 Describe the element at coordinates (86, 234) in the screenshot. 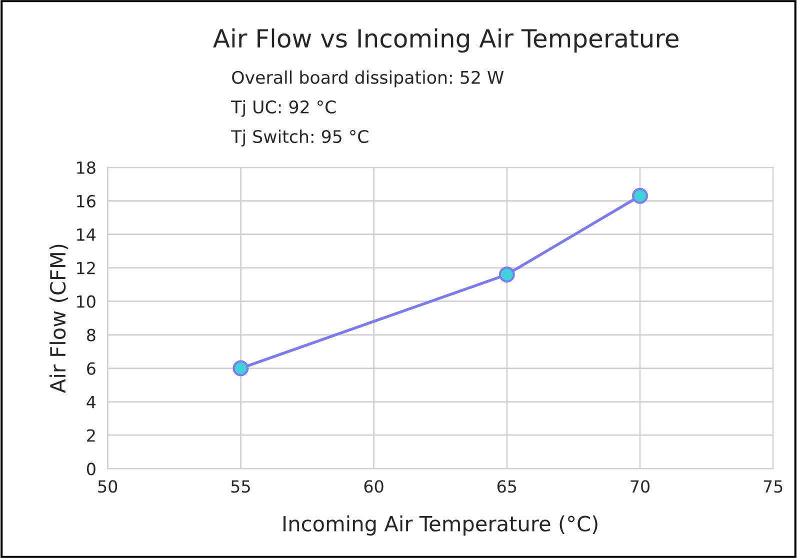

I see `y-tick-label: 14` at that location.